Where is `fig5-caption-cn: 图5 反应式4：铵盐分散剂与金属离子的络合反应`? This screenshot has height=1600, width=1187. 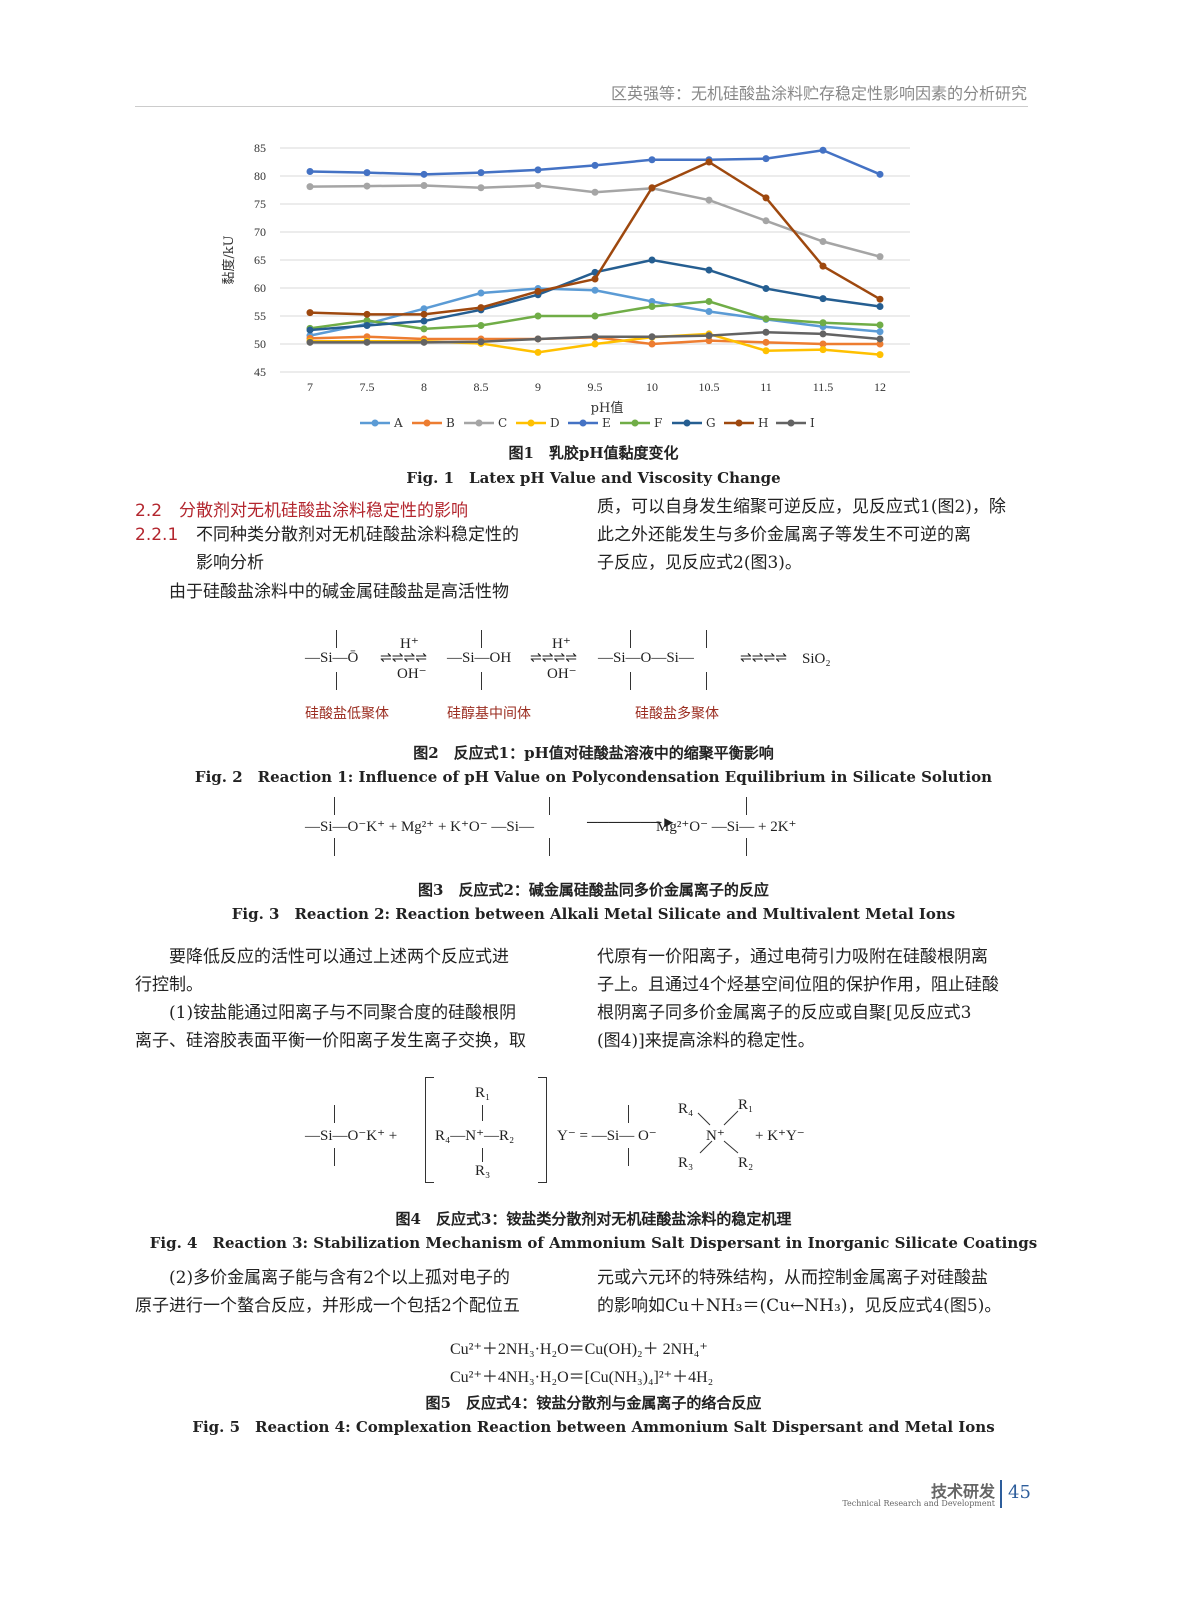 fig5-caption-cn: 图5 反应式4：铵盐分散剂与金属离子的络合反应 is located at coordinates (593, 1403).